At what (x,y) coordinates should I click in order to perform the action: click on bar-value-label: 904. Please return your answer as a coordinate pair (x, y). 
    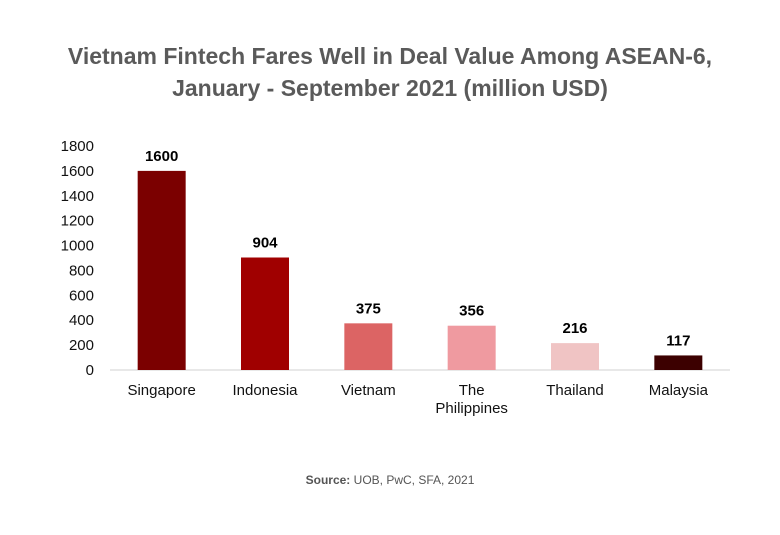
    Looking at the image, I should click on (265, 243).